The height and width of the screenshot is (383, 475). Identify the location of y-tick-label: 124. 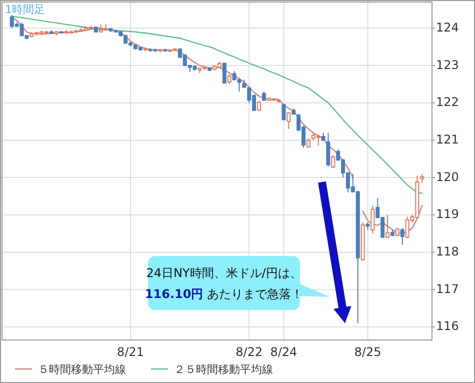
(447, 27).